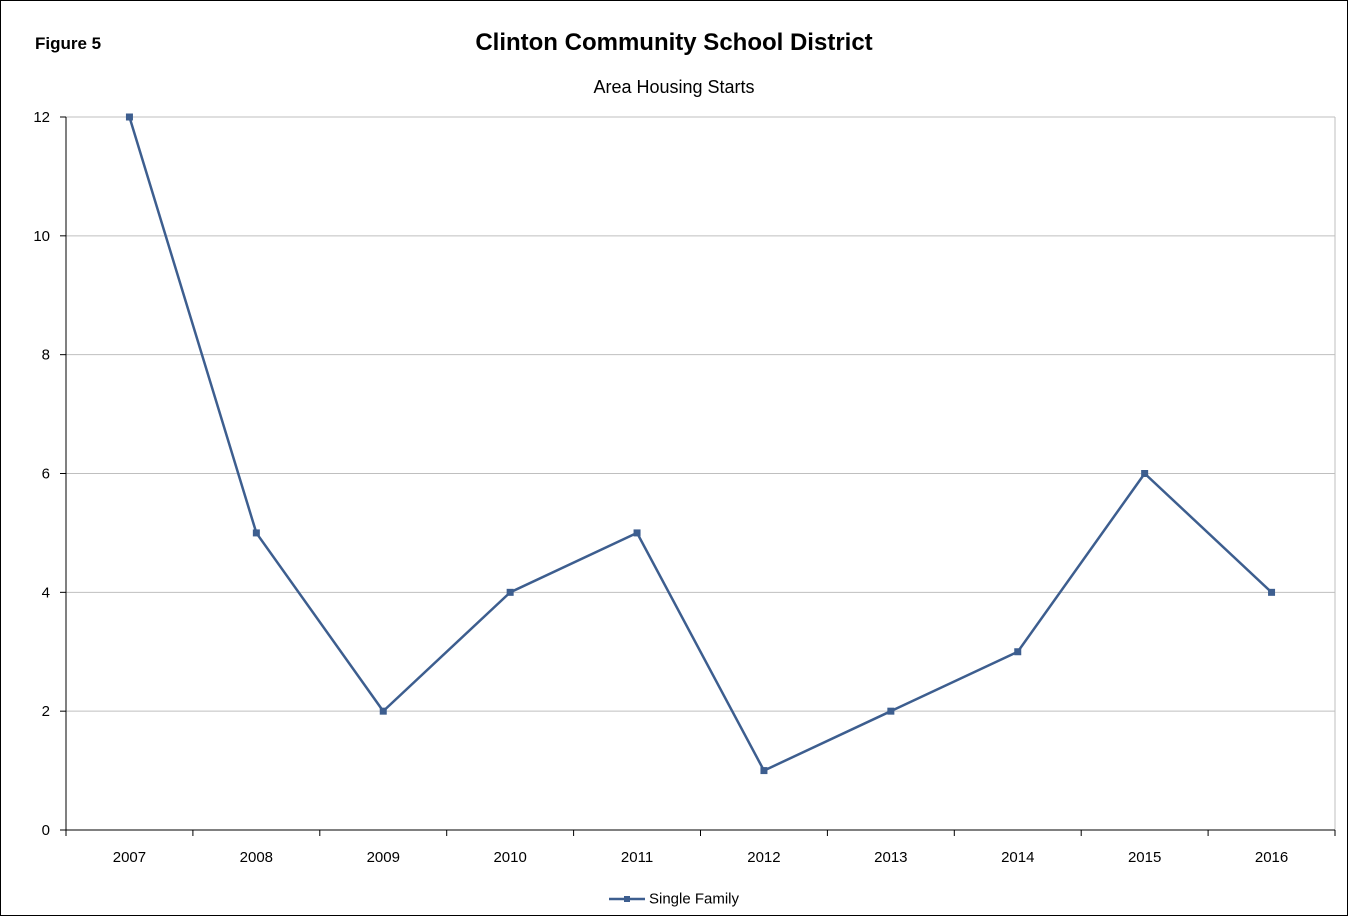  What do you see at coordinates (637, 857) in the screenshot?
I see `x-tick-label: 2011` at bounding box center [637, 857].